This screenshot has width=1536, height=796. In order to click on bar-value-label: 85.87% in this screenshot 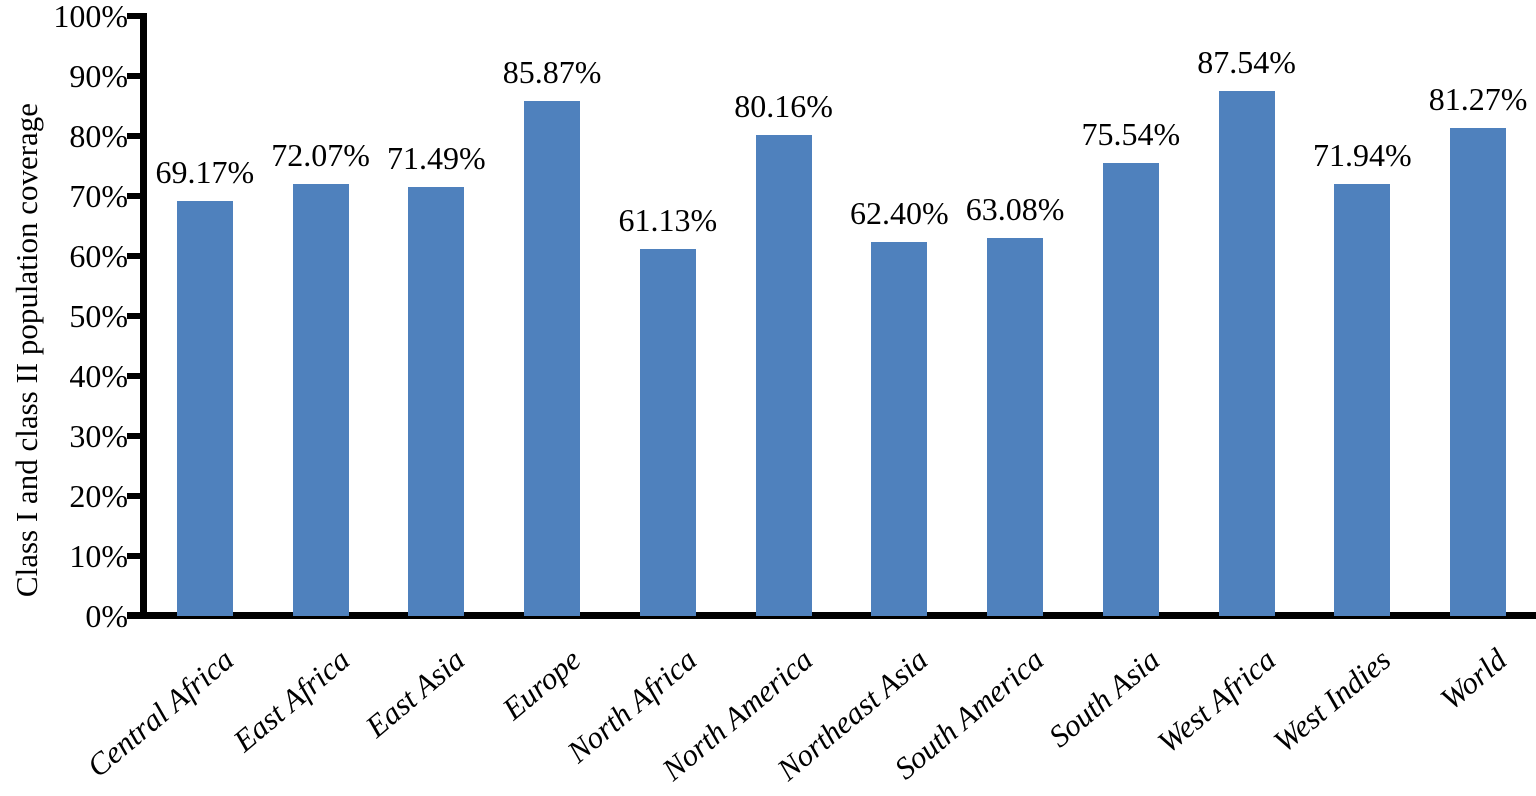, I will do `click(552, 71)`.